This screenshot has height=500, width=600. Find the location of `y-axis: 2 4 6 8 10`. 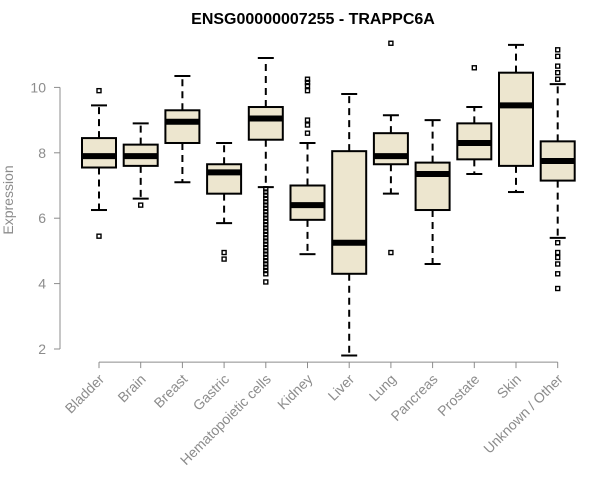

y-axis: 2 4 6 8 10 is located at coordinates (45, 218).